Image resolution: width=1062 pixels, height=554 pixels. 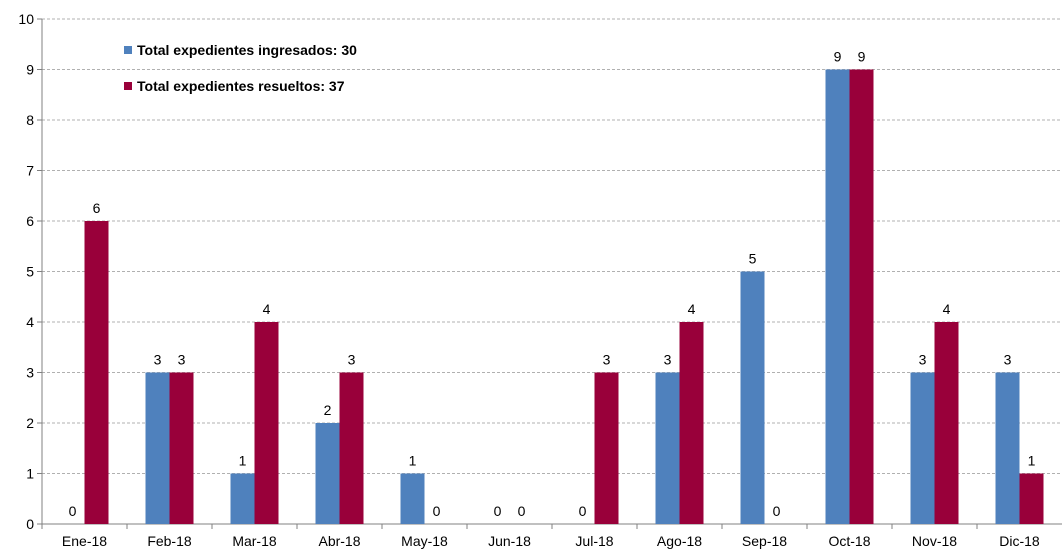 What do you see at coordinates (30, 423) in the screenshot?
I see `y-tick-label: 2` at bounding box center [30, 423].